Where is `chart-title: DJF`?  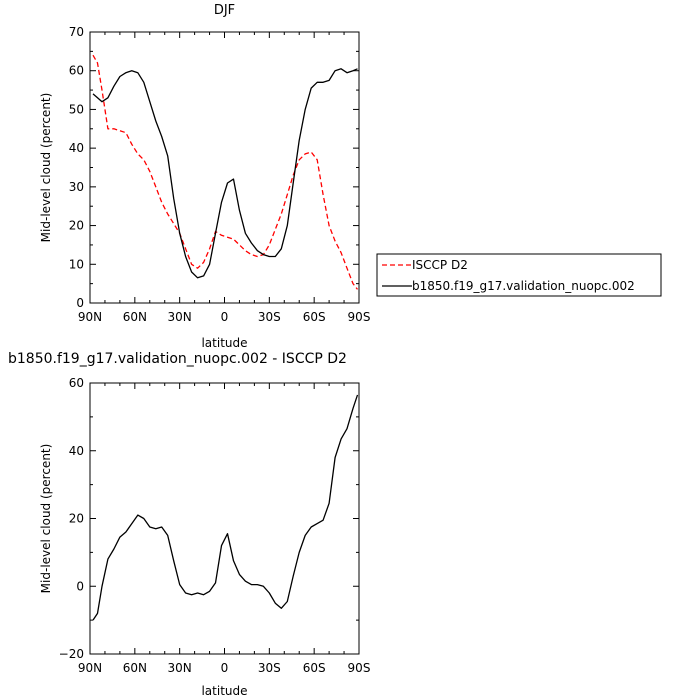 chart-title: DJF is located at coordinates (224, 10).